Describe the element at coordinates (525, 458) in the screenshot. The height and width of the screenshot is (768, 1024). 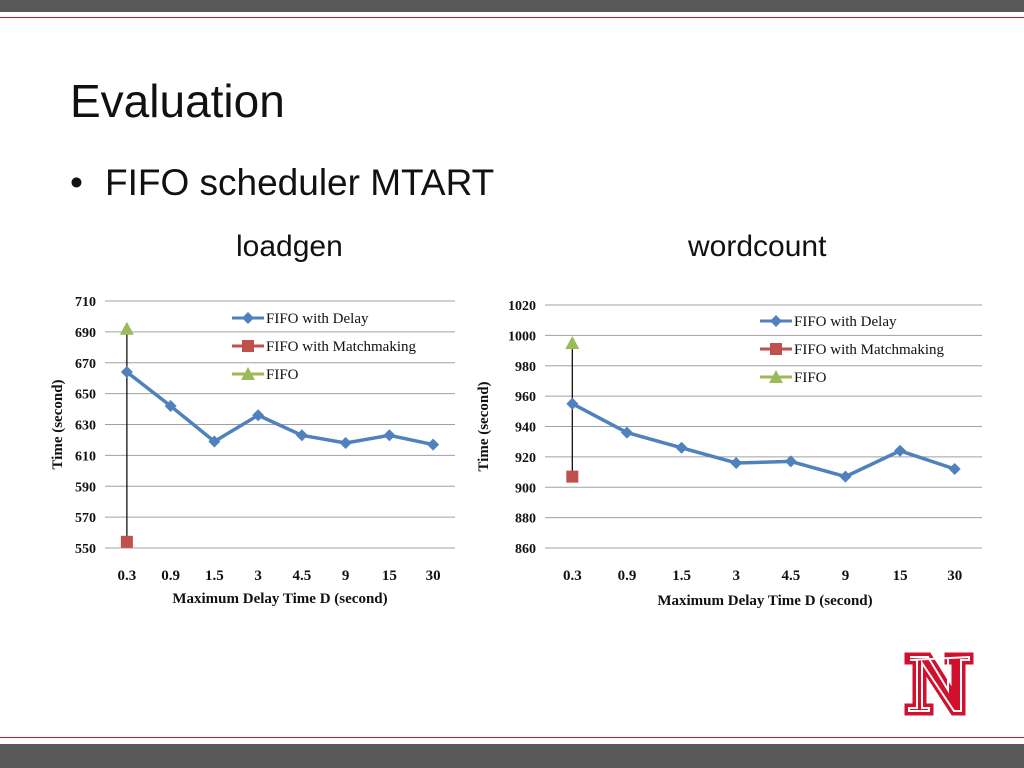
I see `y-tick-label: 920` at that location.